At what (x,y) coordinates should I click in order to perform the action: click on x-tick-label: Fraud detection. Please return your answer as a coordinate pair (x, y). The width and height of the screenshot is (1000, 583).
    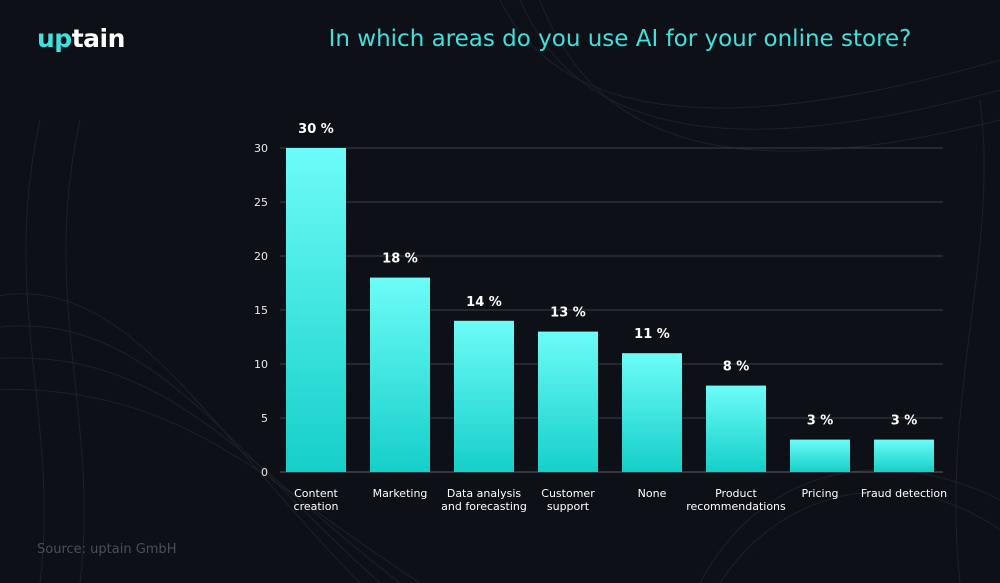
    Looking at the image, I should click on (904, 493).